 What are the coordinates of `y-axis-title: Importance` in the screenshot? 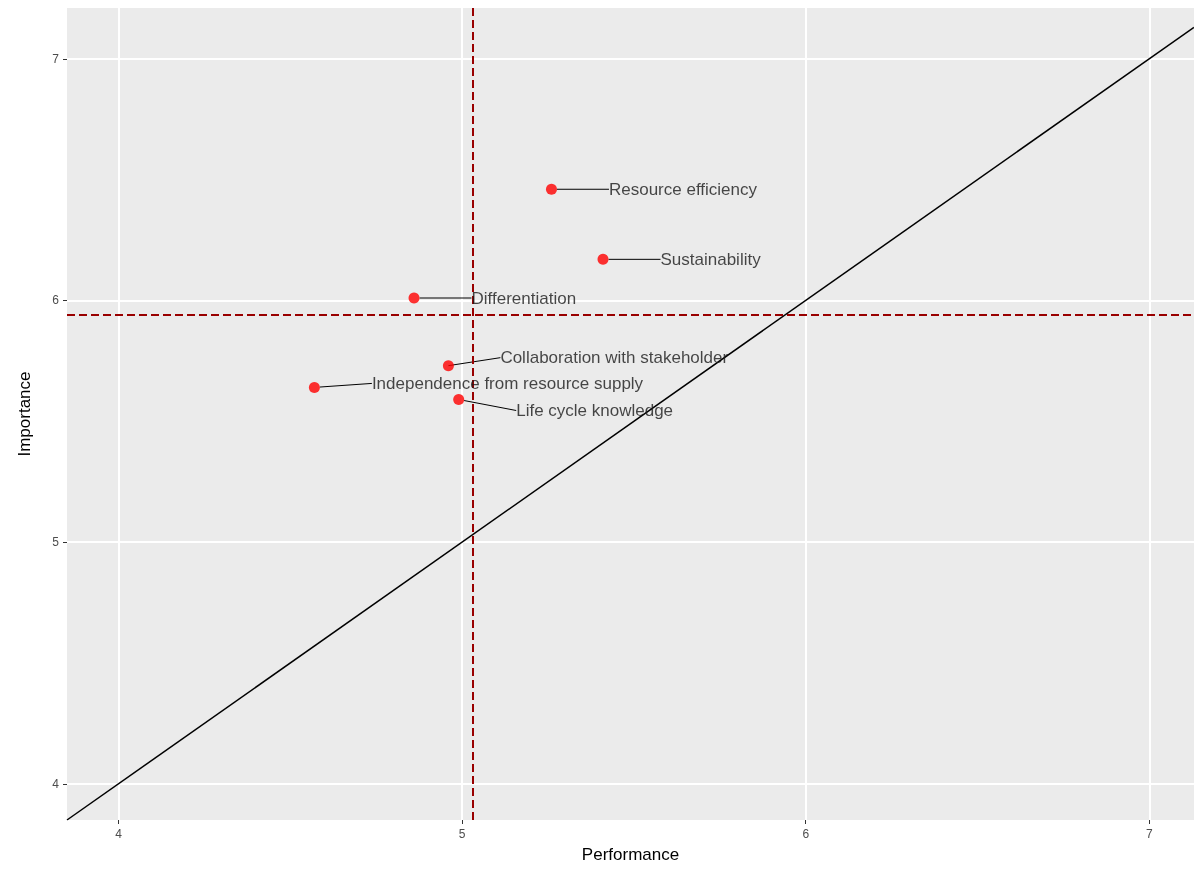 It's located at (24, 414).